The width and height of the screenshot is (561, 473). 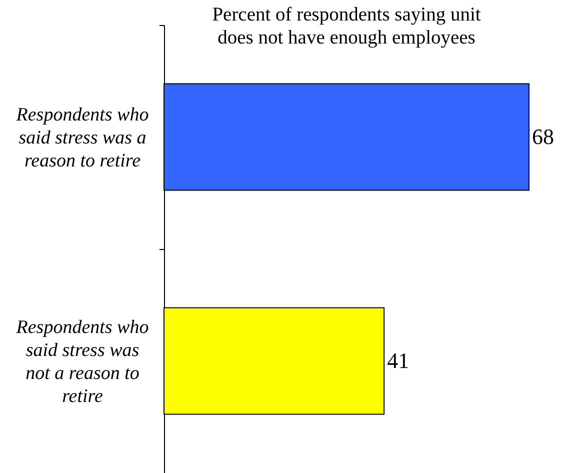 I want to click on data-label: 68, so click(x=543, y=136).